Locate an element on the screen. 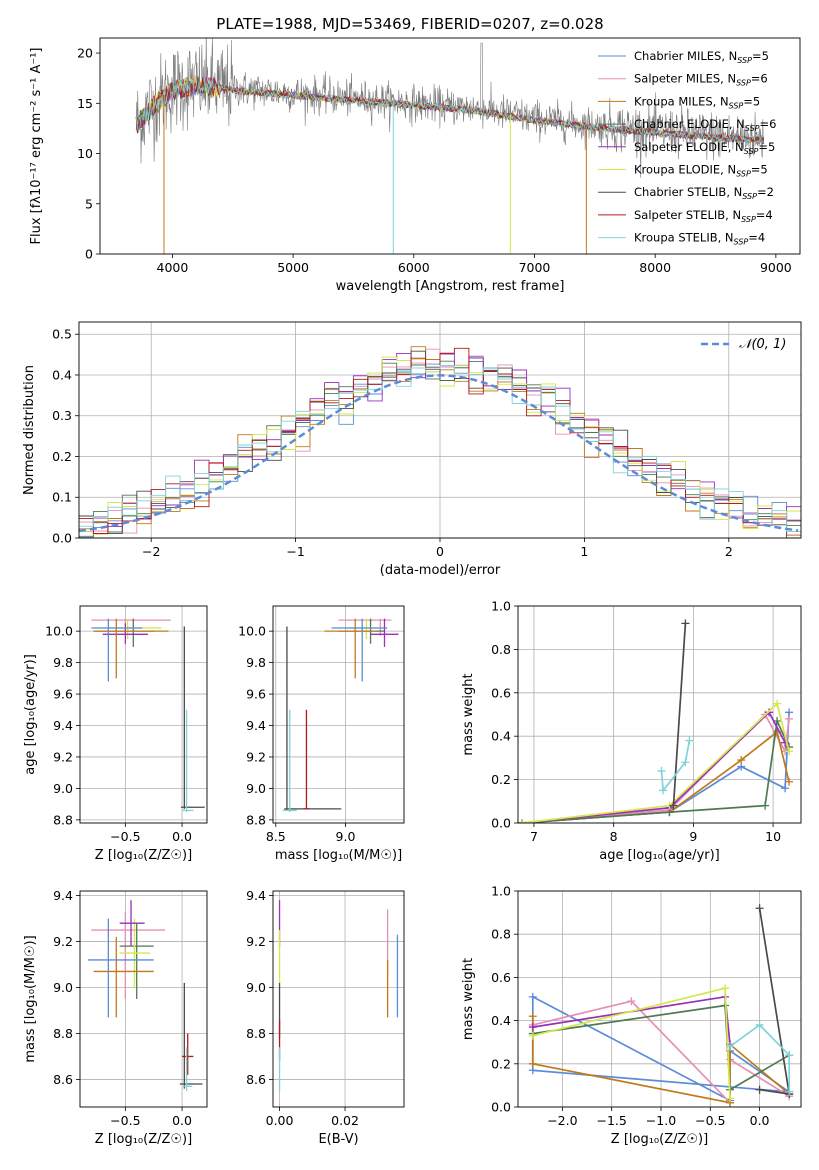 The height and width of the screenshot is (1170, 819). legend-label: Salpeter STELIB, NSSP=4 is located at coordinates (703, 216).